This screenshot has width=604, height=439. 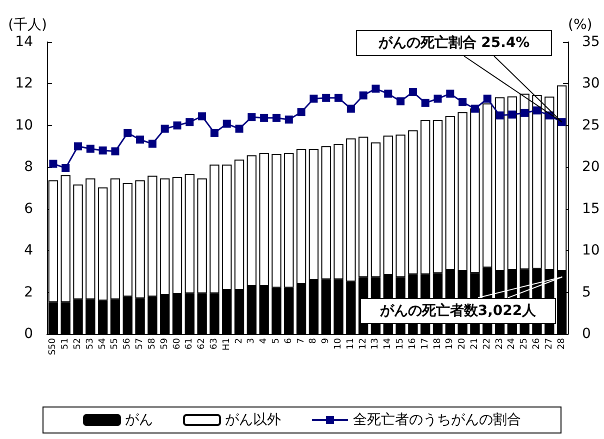 What do you see at coordinates (301, 341) in the screenshot?
I see `x-tick-label: 7` at bounding box center [301, 341].